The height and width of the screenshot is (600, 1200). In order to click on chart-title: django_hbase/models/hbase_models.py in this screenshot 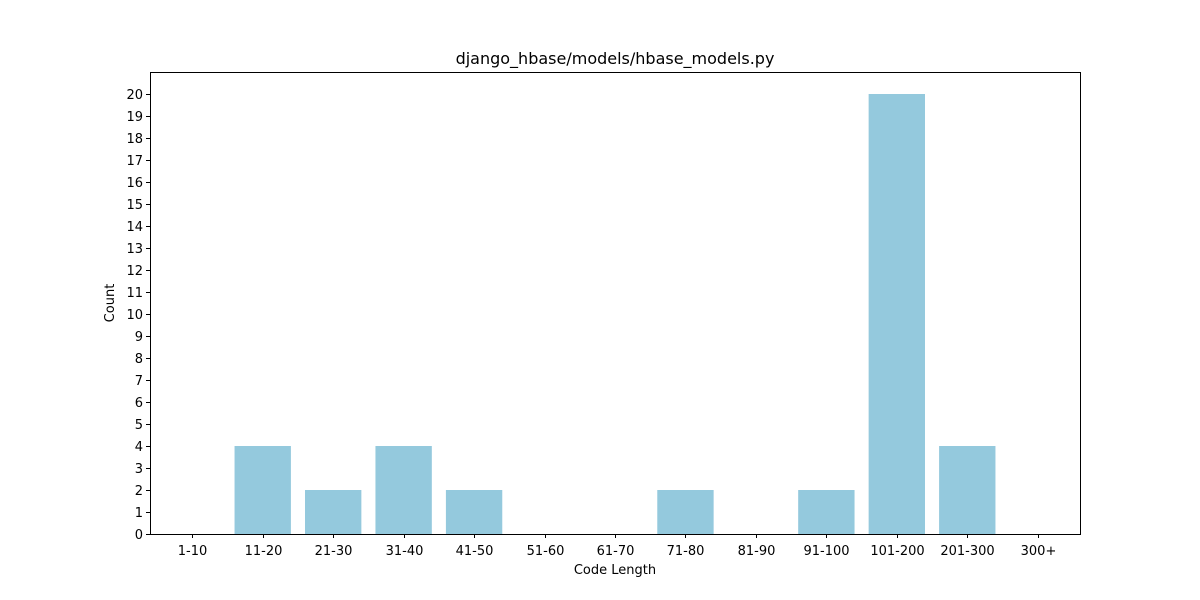, I will do `click(615, 59)`.